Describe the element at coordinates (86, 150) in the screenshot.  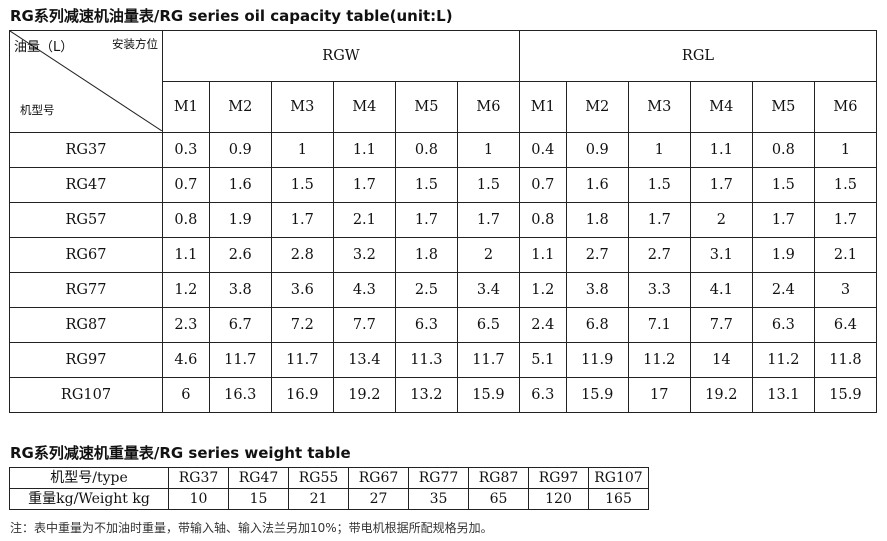
I see `model-cell: RG37` at that location.